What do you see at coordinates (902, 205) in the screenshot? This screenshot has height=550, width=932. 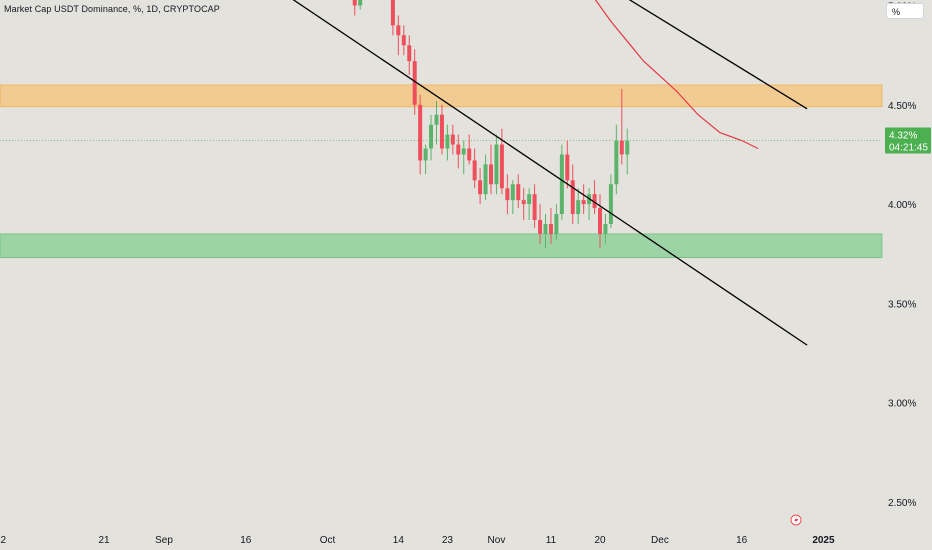 I see `y-tick-label: 4.00%` at bounding box center [902, 205].